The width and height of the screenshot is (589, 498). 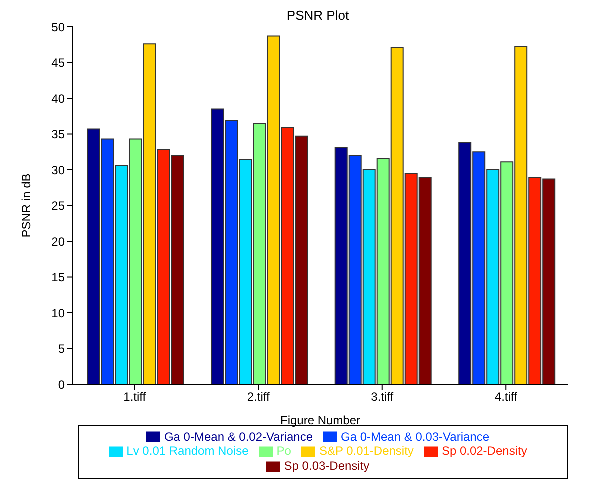 What do you see at coordinates (59, 206) in the screenshot?
I see `y-tick-label: 25` at bounding box center [59, 206].